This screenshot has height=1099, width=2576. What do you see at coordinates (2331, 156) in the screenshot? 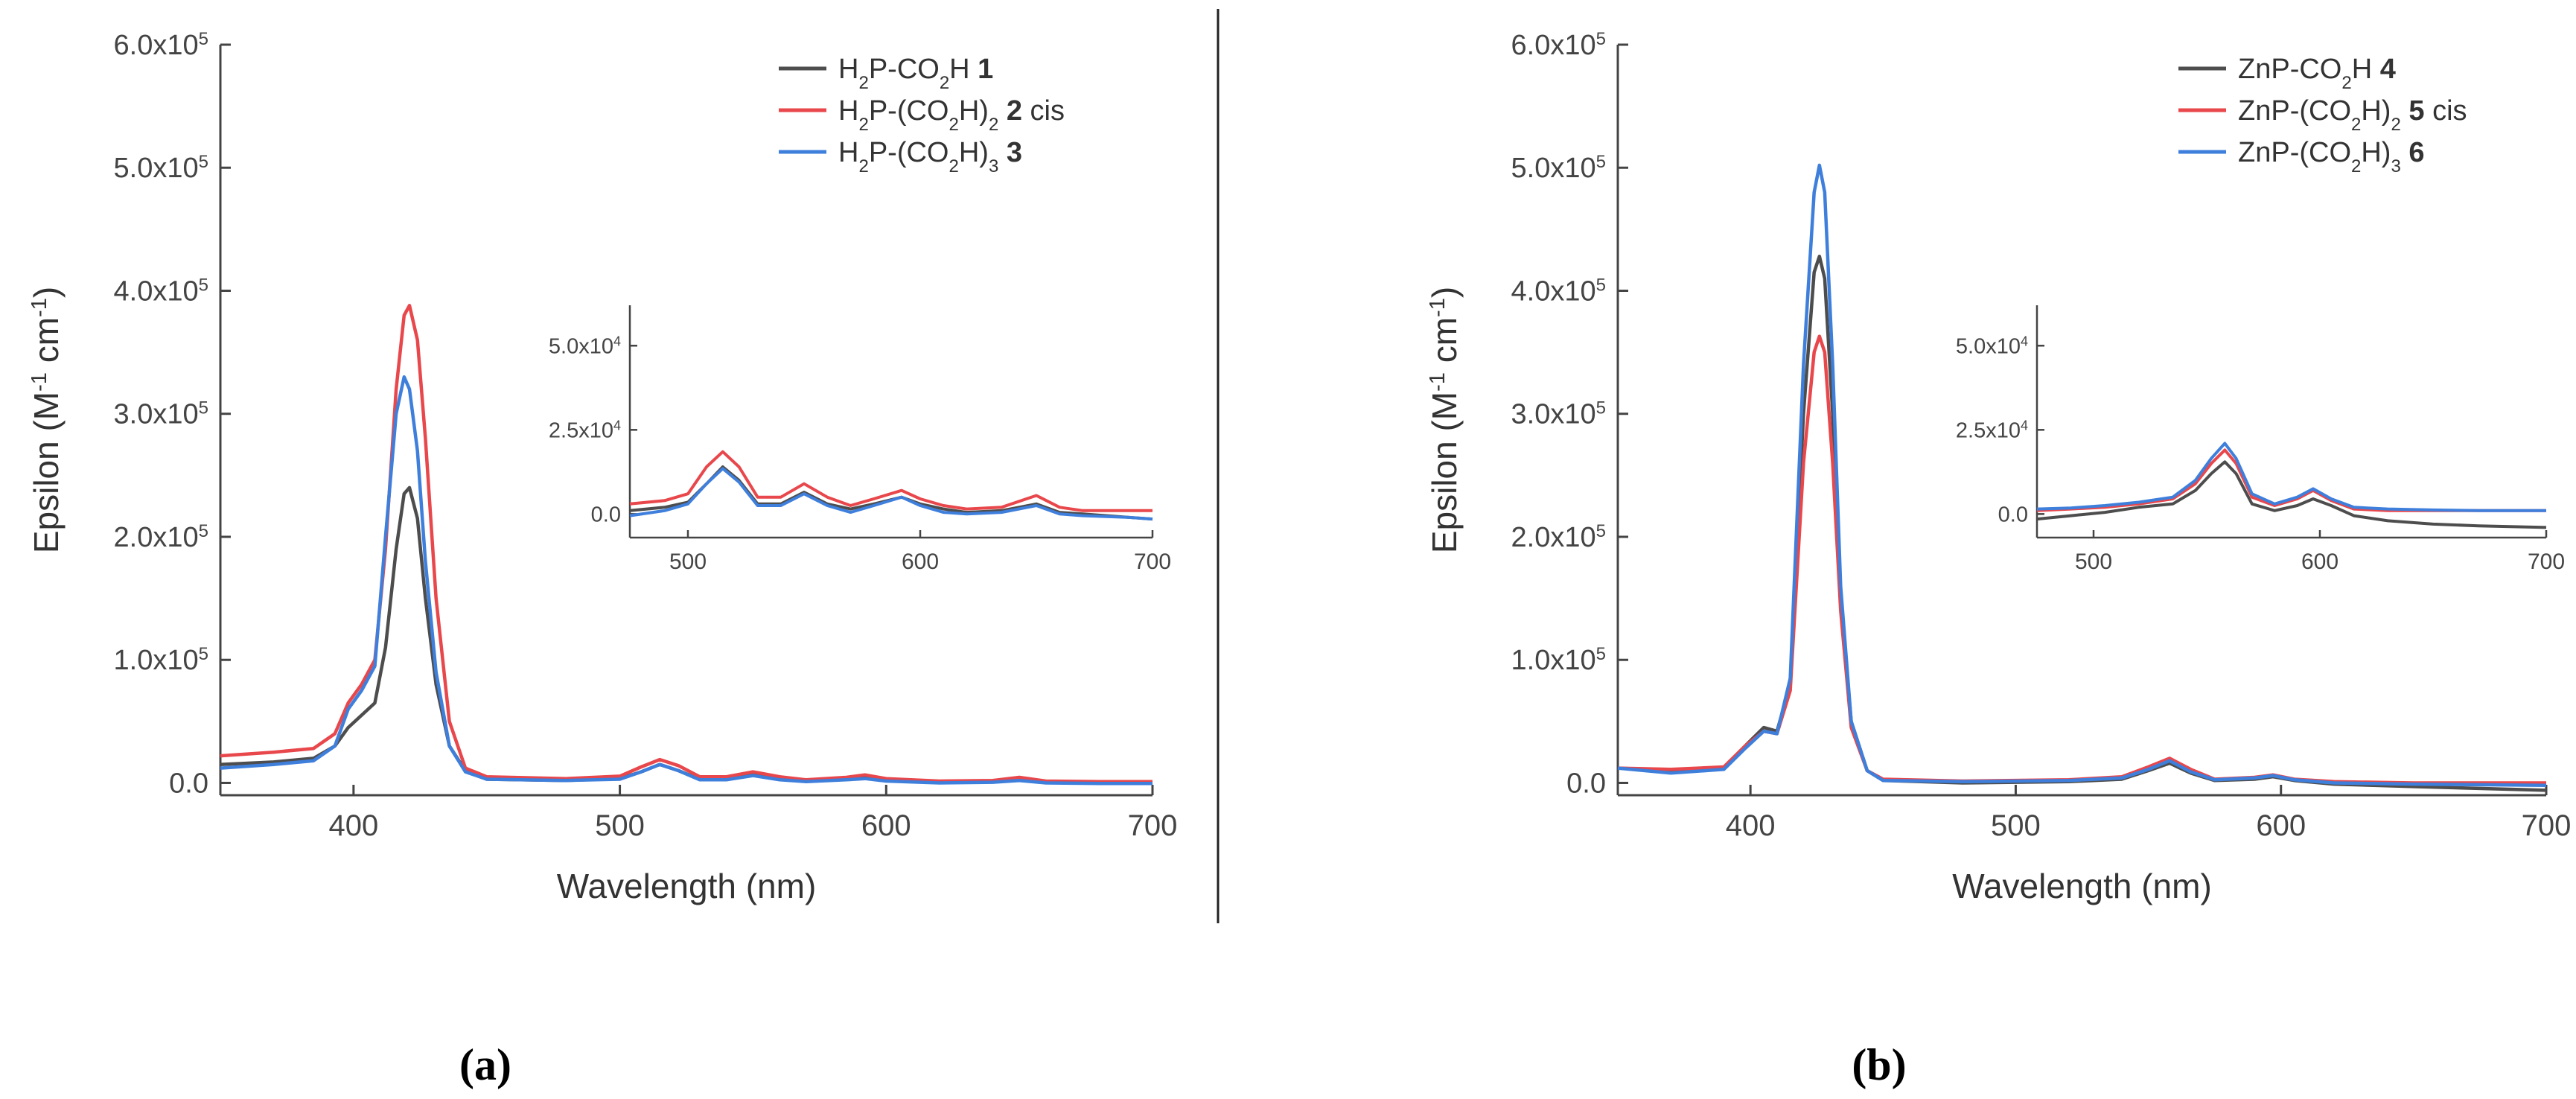
I see `legend-label-3: ZnP-(CO2H)3 6` at bounding box center [2331, 156].